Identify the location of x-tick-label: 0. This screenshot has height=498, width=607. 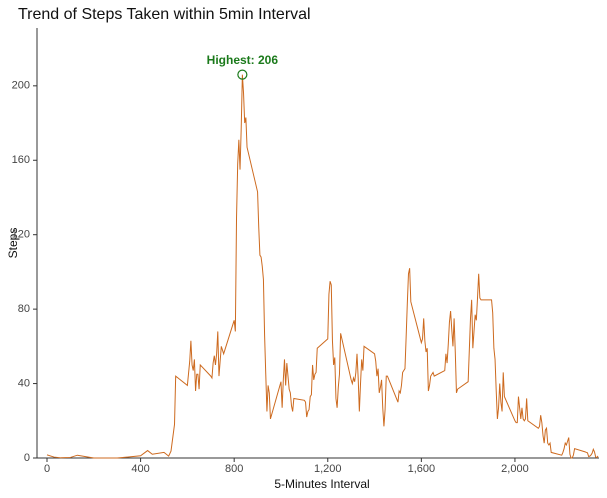
(47, 469).